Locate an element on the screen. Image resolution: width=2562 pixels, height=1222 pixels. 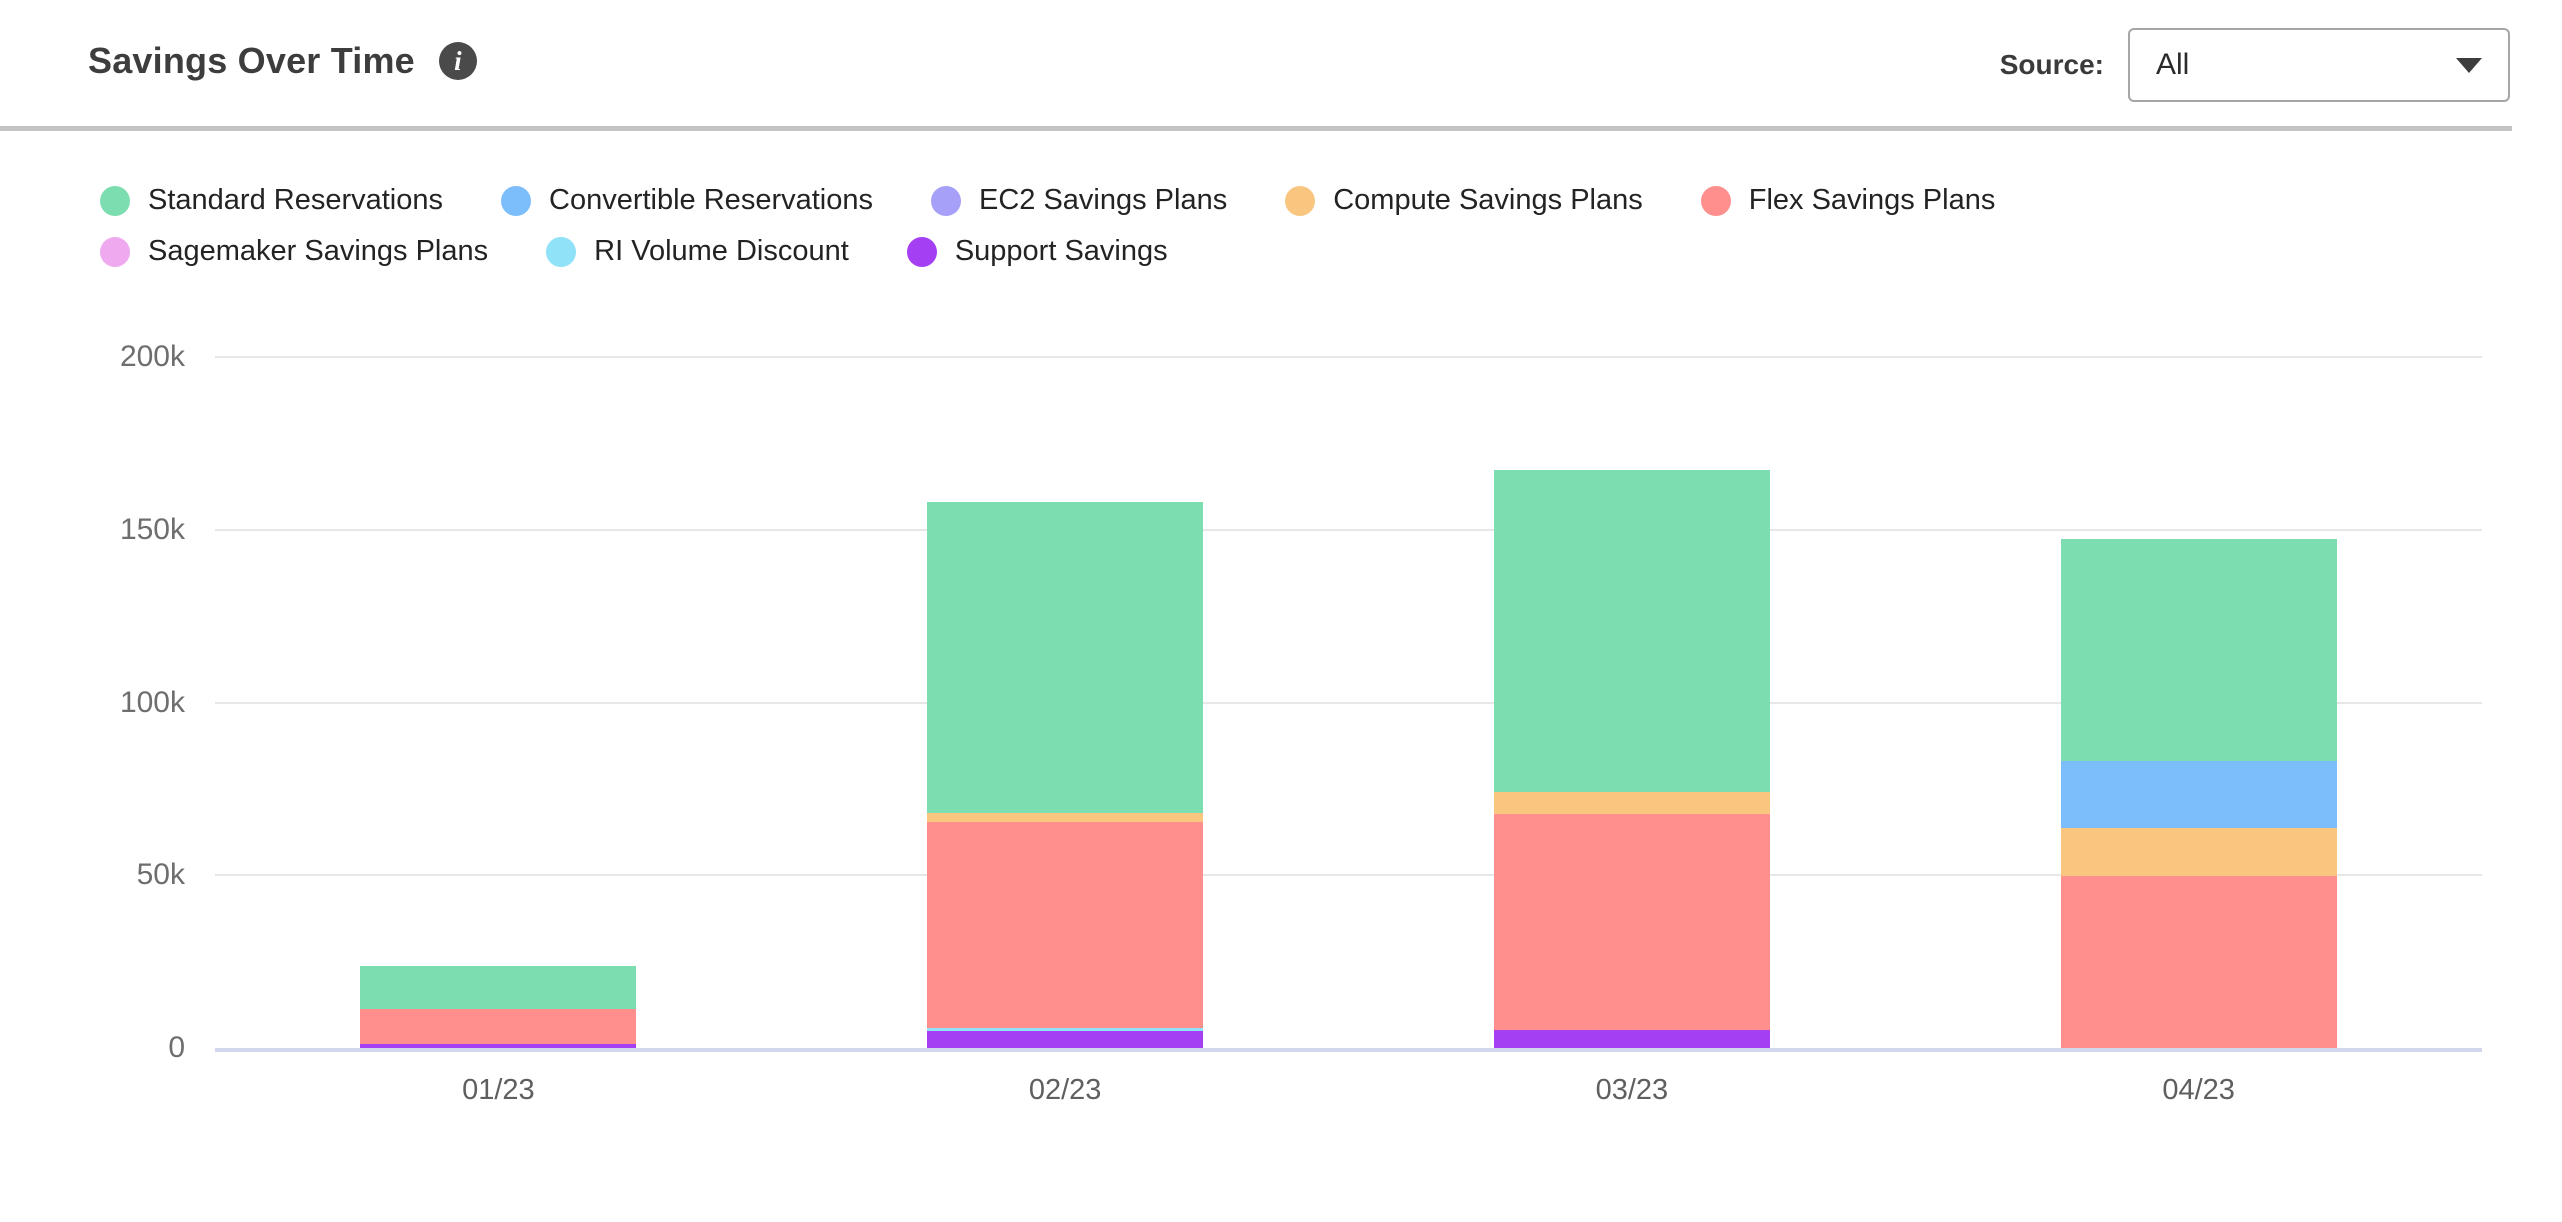
legend-item: Compute Savings Plans is located at coordinates (1464, 200).